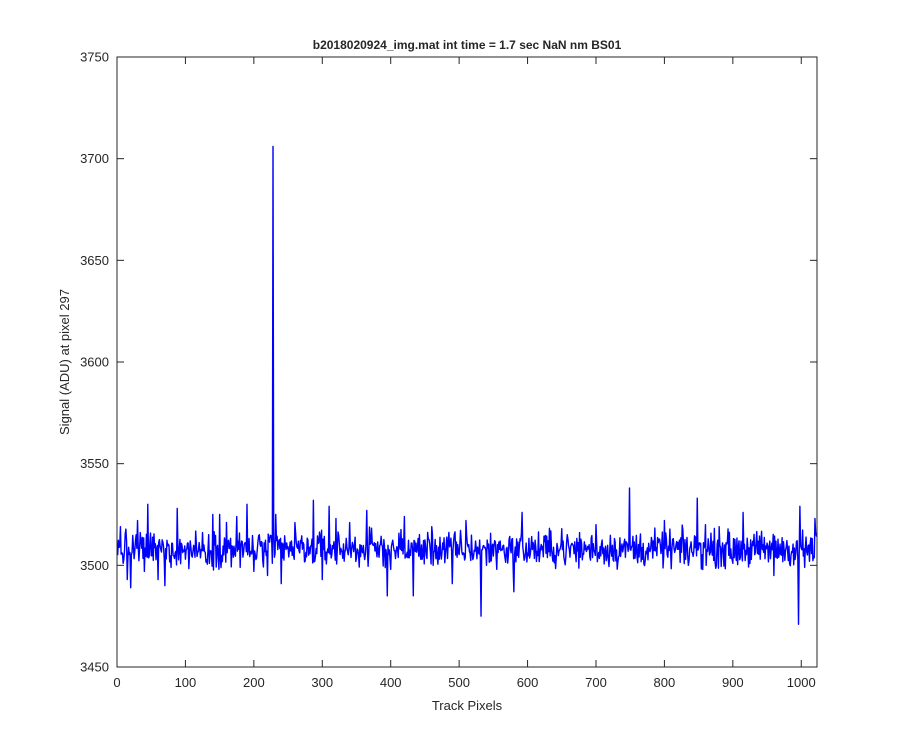  What do you see at coordinates (665, 682) in the screenshot?
I see `x-tick-label: 800` at bounding box center [665, 682].